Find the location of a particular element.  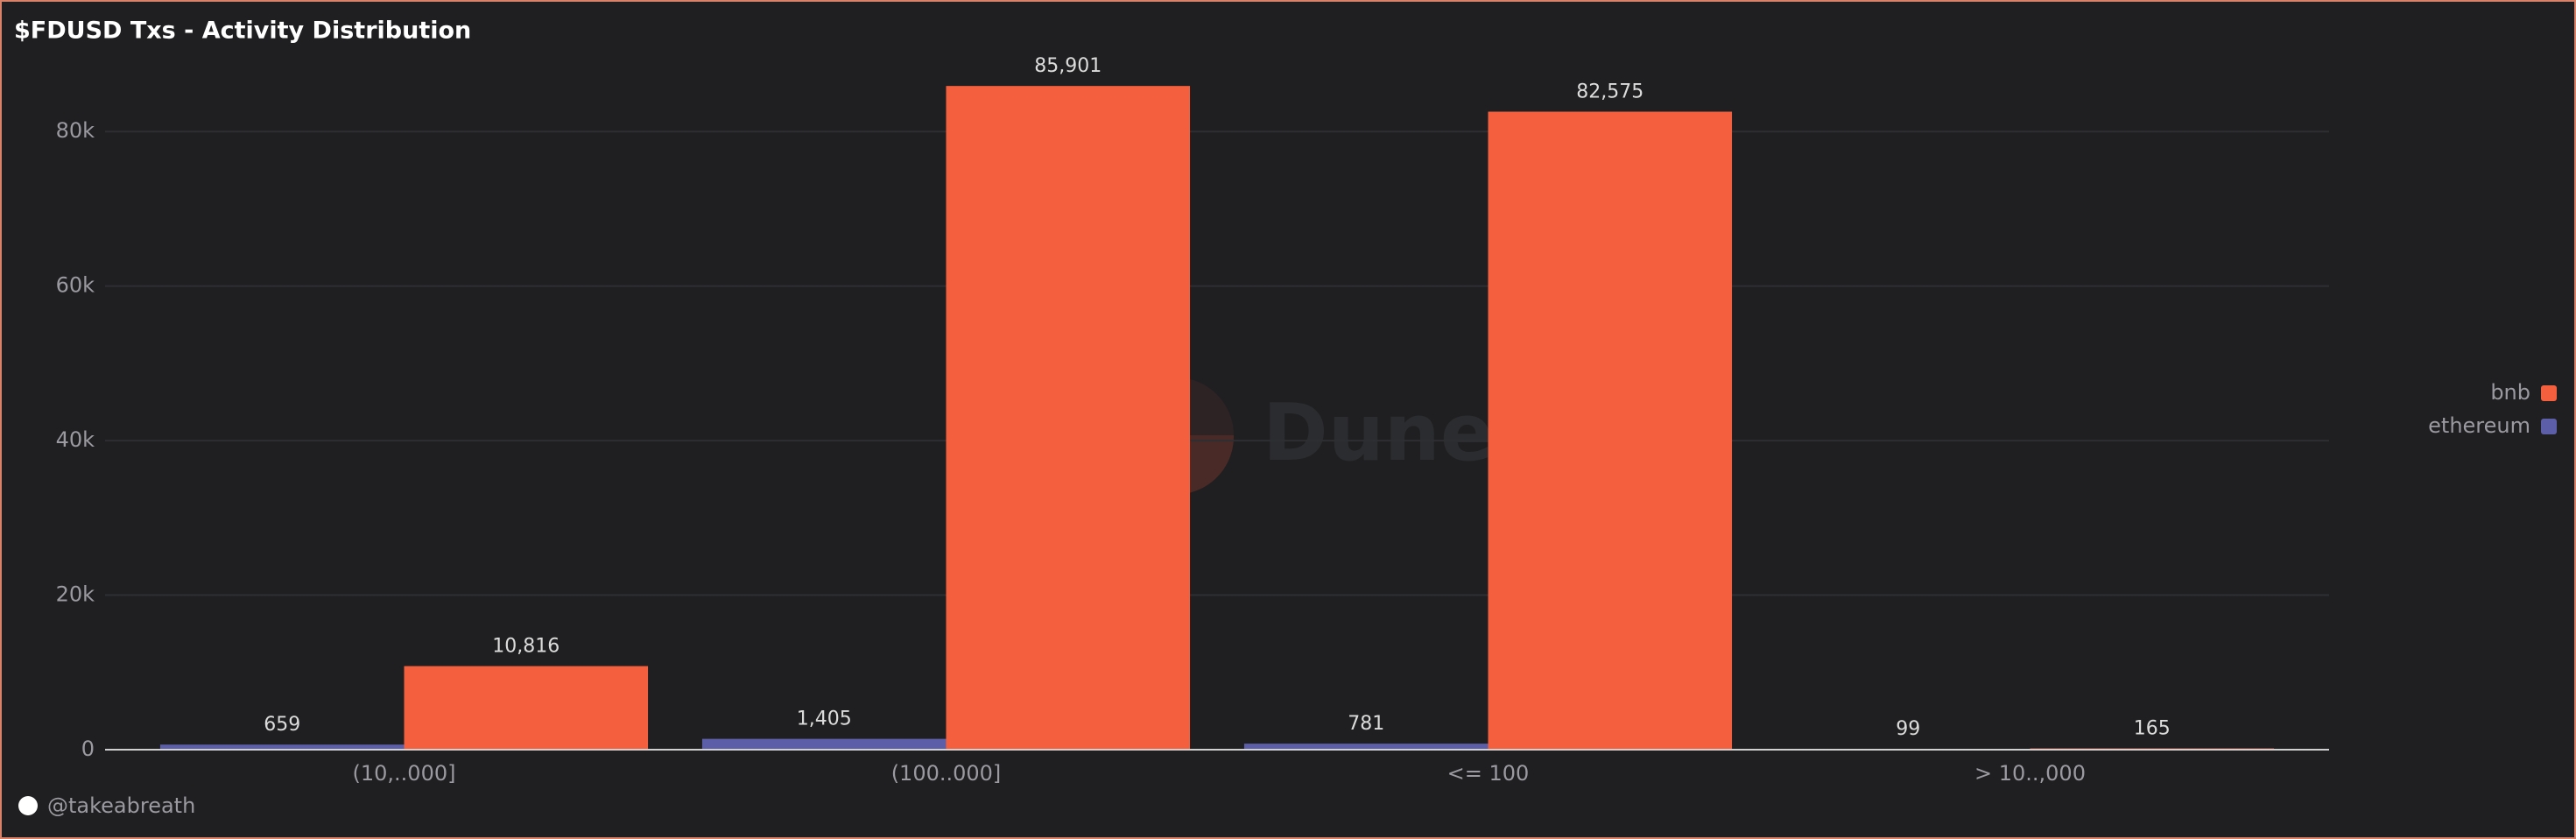

value-label: 165 is located at coordinates (2152, 729).